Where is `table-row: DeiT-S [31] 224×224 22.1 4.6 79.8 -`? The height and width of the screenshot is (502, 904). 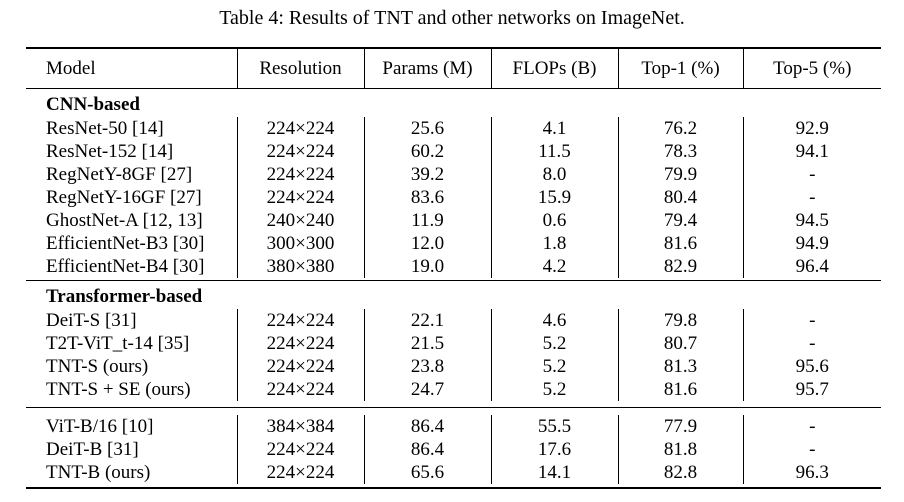 table-row: DeiT-S [31] 224×224 22.1 4.6 79.8 - is located at coordinates (453, 320).